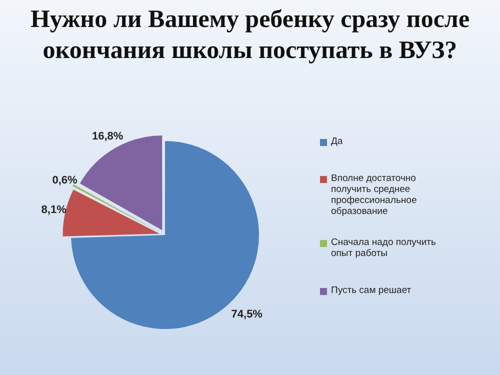 The height and width of the screenshot is (375, 500). What do you see at coordinates (337, 141) in the screenshot?
I see `legend-label: Да` at bounding box center [337, 141].